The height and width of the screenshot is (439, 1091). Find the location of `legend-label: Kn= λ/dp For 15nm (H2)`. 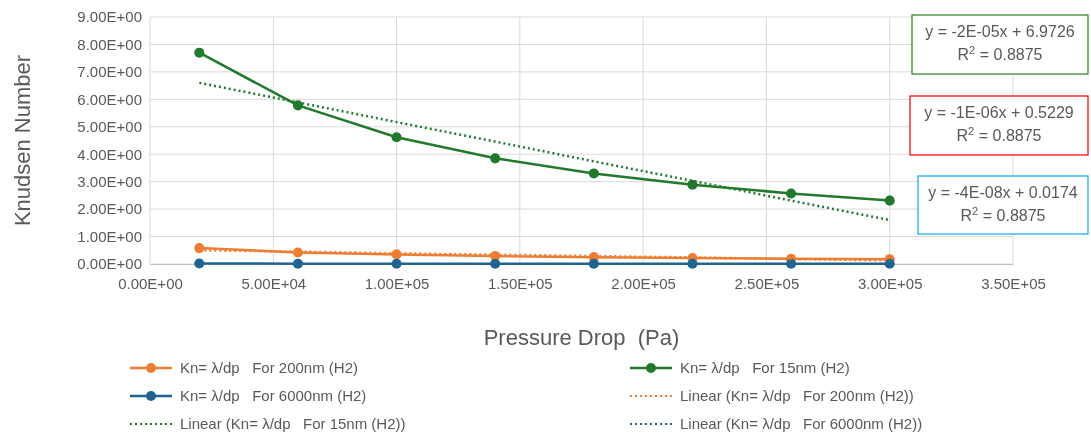

legend-label: Kn= λ/dp For 15nm (H2) is located at coordinates (765, 367).